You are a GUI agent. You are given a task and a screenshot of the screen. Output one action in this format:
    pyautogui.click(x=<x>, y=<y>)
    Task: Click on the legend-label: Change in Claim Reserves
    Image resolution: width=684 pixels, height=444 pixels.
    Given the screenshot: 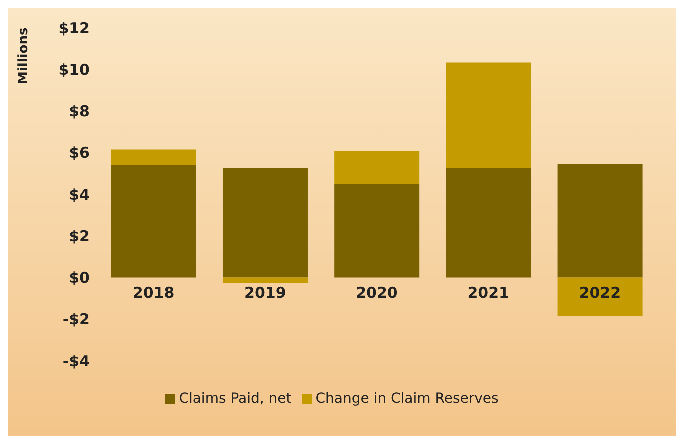 What is the action you would take?
    pyautogui.click(x=407, y=399)
    